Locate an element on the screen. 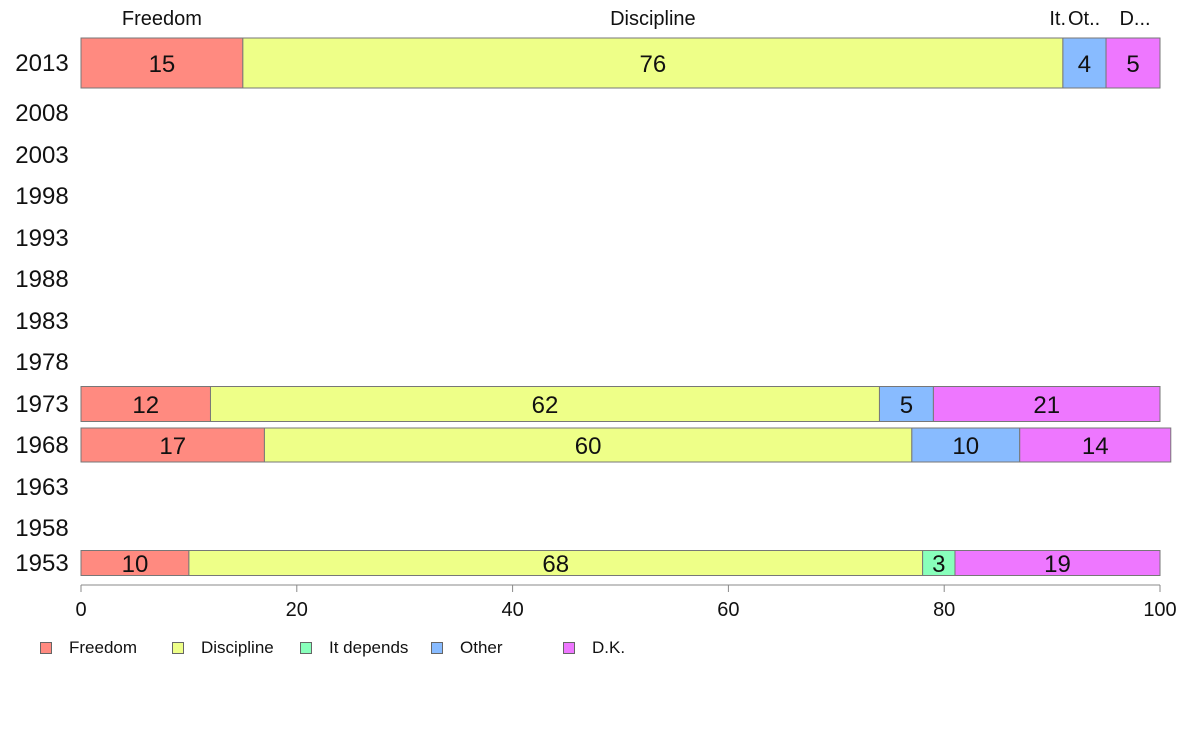 This screenshot has height=736, width=1188. data-label-1953-freedom: 10 is located at coordinates (135, 564).